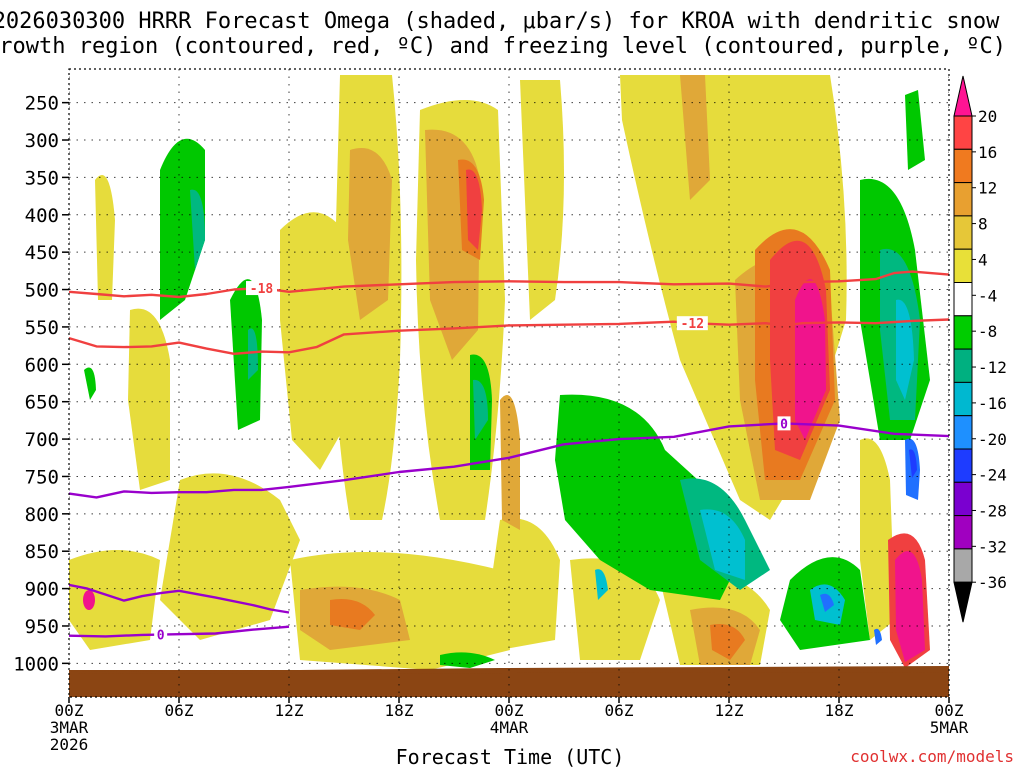 The width and height of the screenshot is (1024, 768). I want to click on y-tick-label-1000: 1000, so click(36, 664).